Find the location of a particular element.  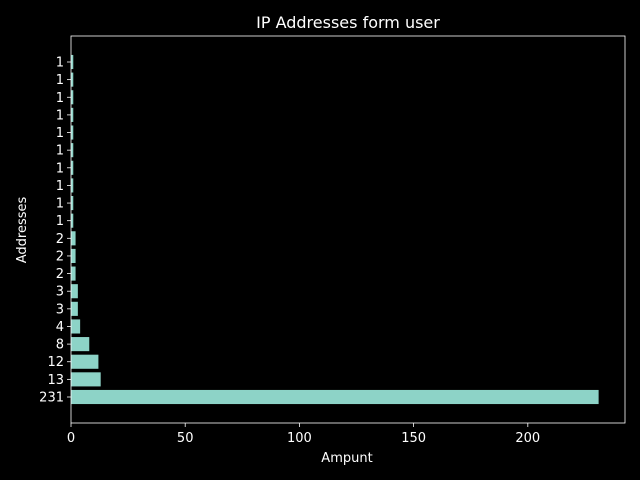

x-axis-label: Ampunt is located at coordinates (346, 458).